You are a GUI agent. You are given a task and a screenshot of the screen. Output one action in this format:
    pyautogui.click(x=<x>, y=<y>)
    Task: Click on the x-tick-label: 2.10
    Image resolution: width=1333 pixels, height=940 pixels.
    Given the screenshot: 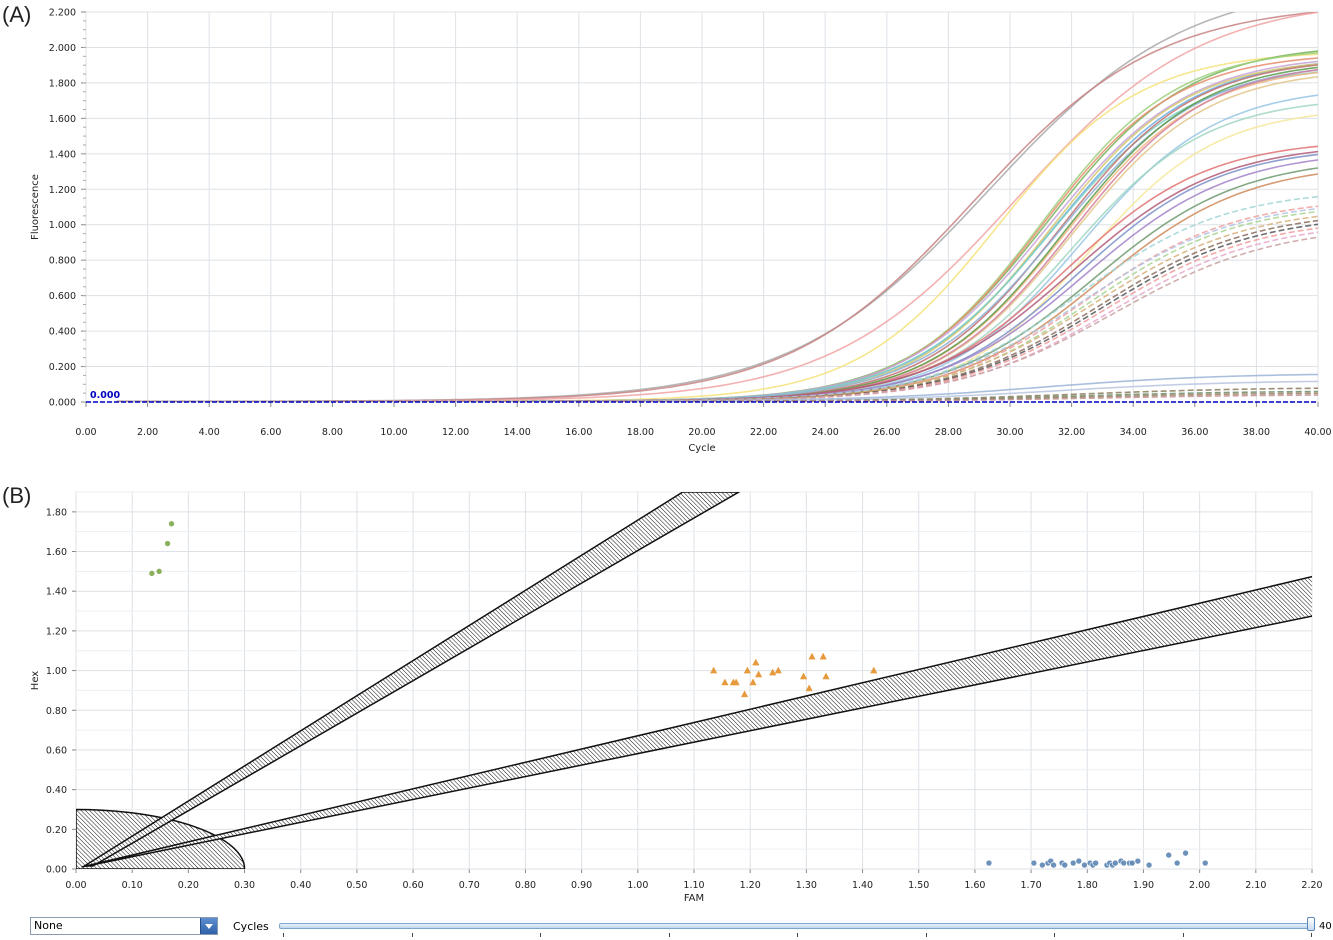 What is the action you would take?
    pyautogui.click(x=1255, y=885)
    